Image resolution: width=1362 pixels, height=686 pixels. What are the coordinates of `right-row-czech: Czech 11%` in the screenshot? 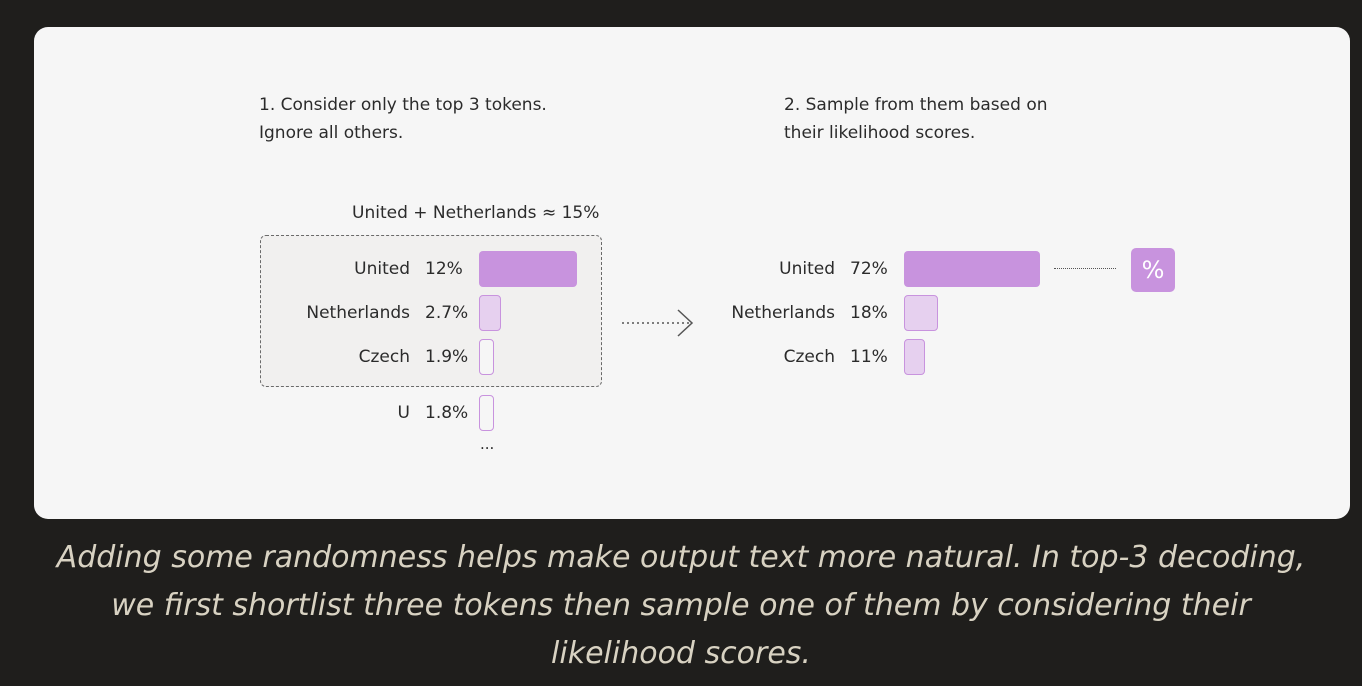 It's located at (544, 357).